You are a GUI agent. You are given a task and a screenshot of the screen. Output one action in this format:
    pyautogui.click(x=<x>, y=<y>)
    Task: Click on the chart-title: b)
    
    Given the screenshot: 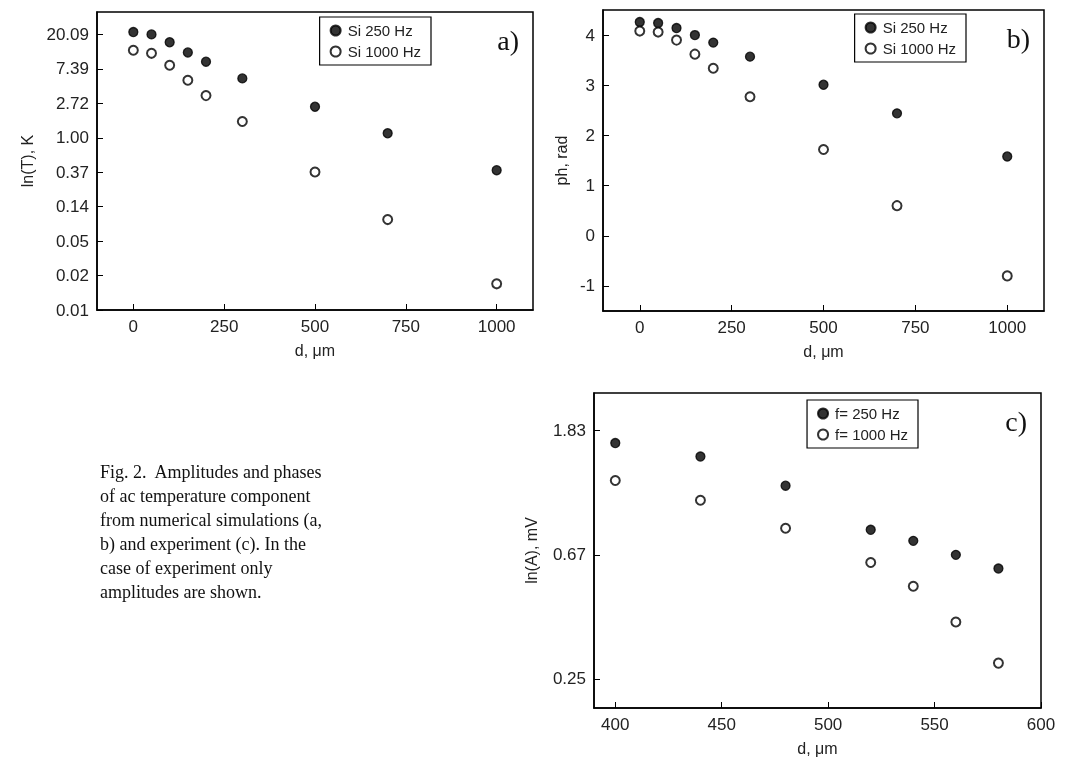 What is the action you would take?
    pyautogui.click(x=1018, y=38)
    